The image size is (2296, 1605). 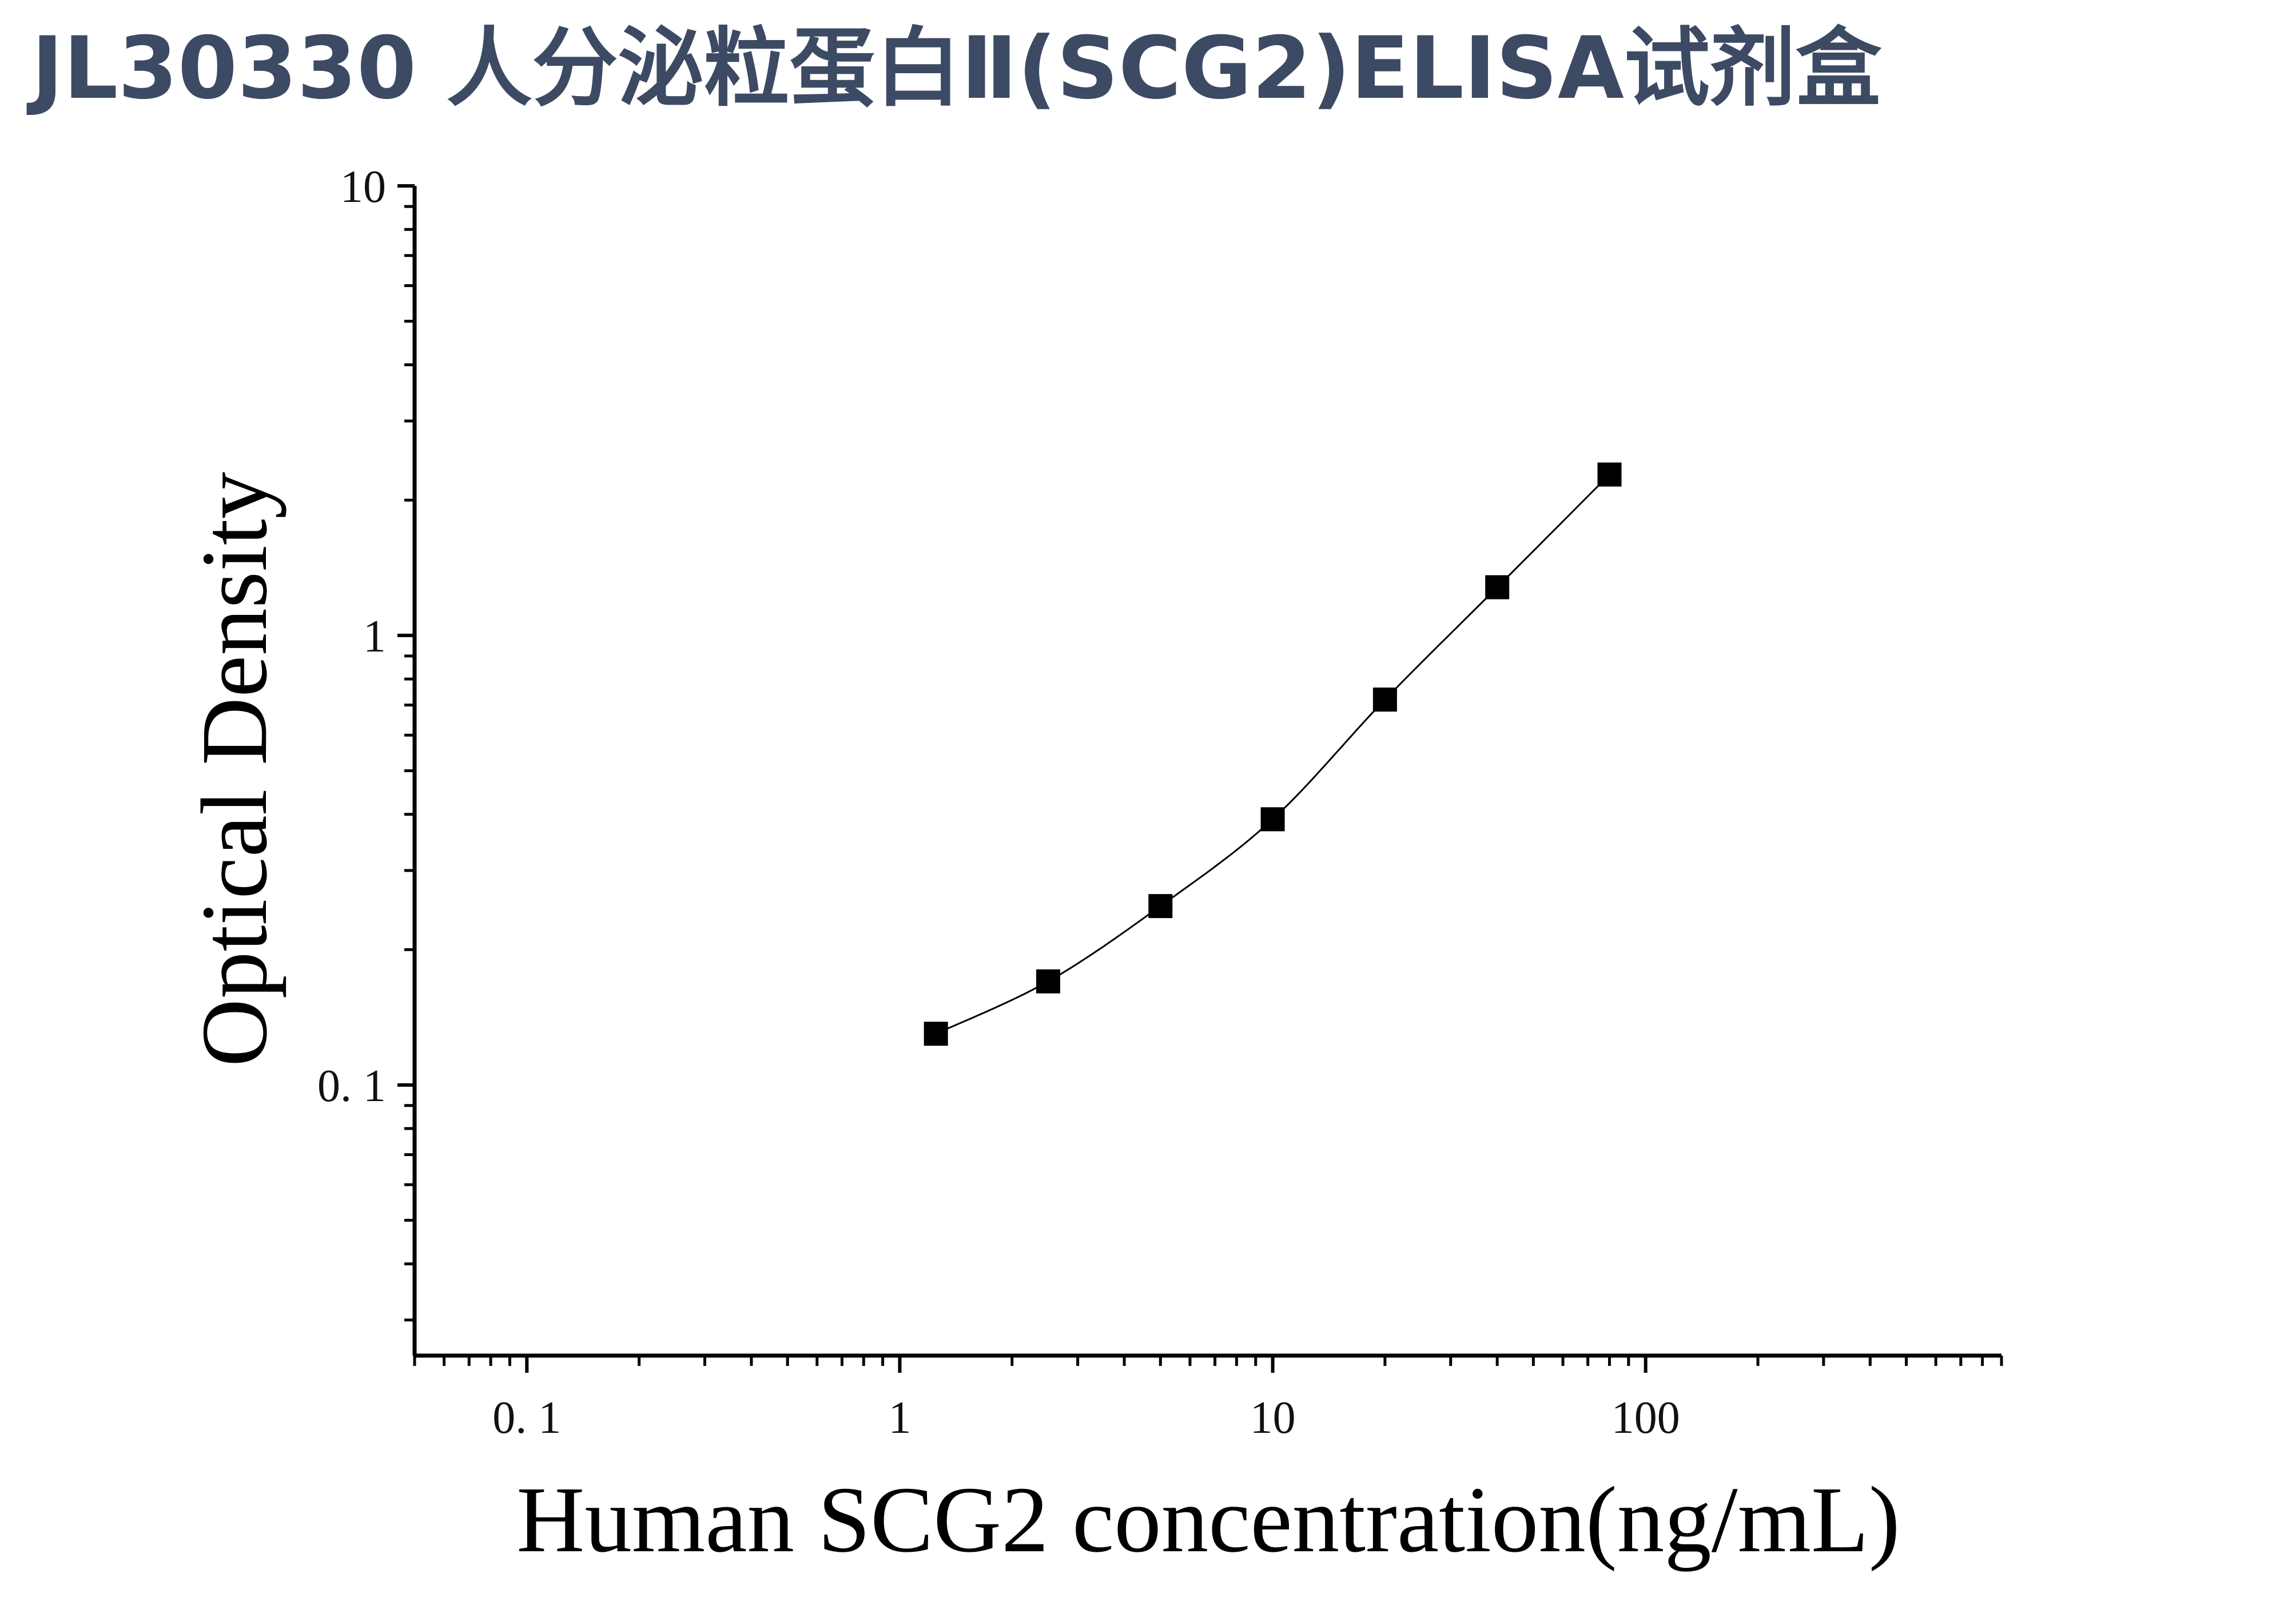 I want to click on x-tick-label: 10, so click(x=1273, y=1418).